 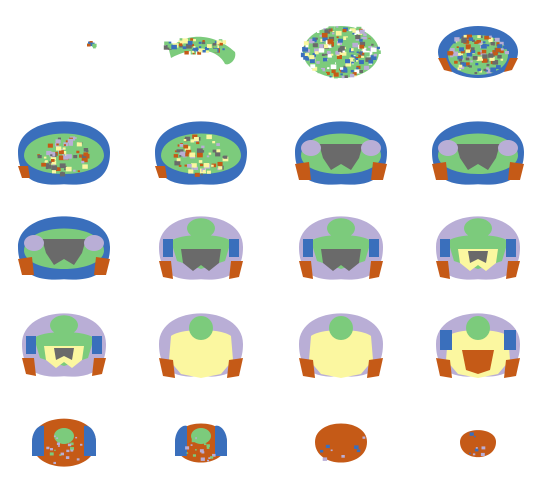 I want to click on ventricle, so click(x=341, y=157).